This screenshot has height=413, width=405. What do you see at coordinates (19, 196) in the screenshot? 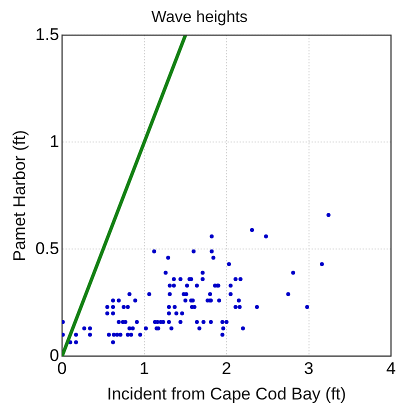
I see `y-axis-title: Pamet Harbor (ft)` at bounding box center [19, 196].